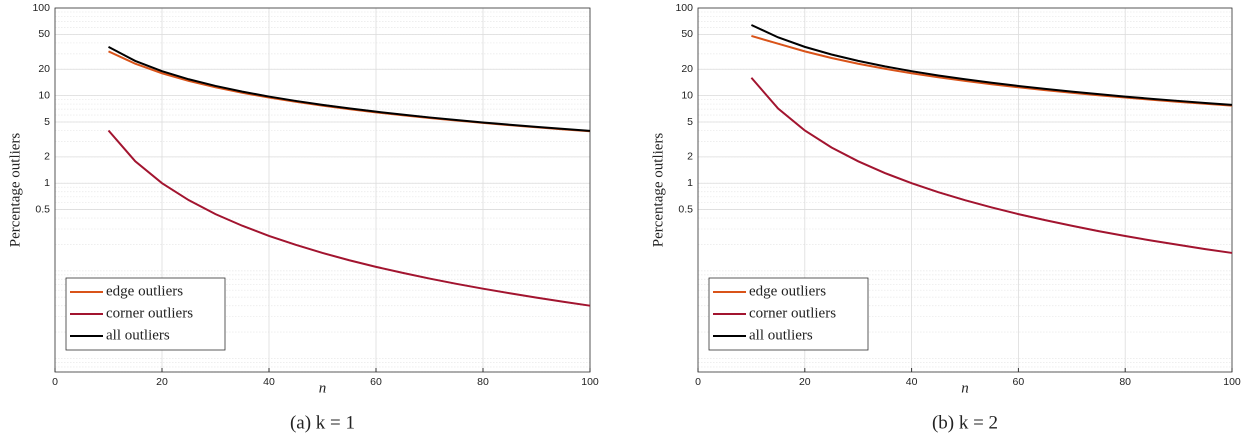 The image size is (1255, 441). I want to click on caption: (a) k = 1, so click(322, 422).